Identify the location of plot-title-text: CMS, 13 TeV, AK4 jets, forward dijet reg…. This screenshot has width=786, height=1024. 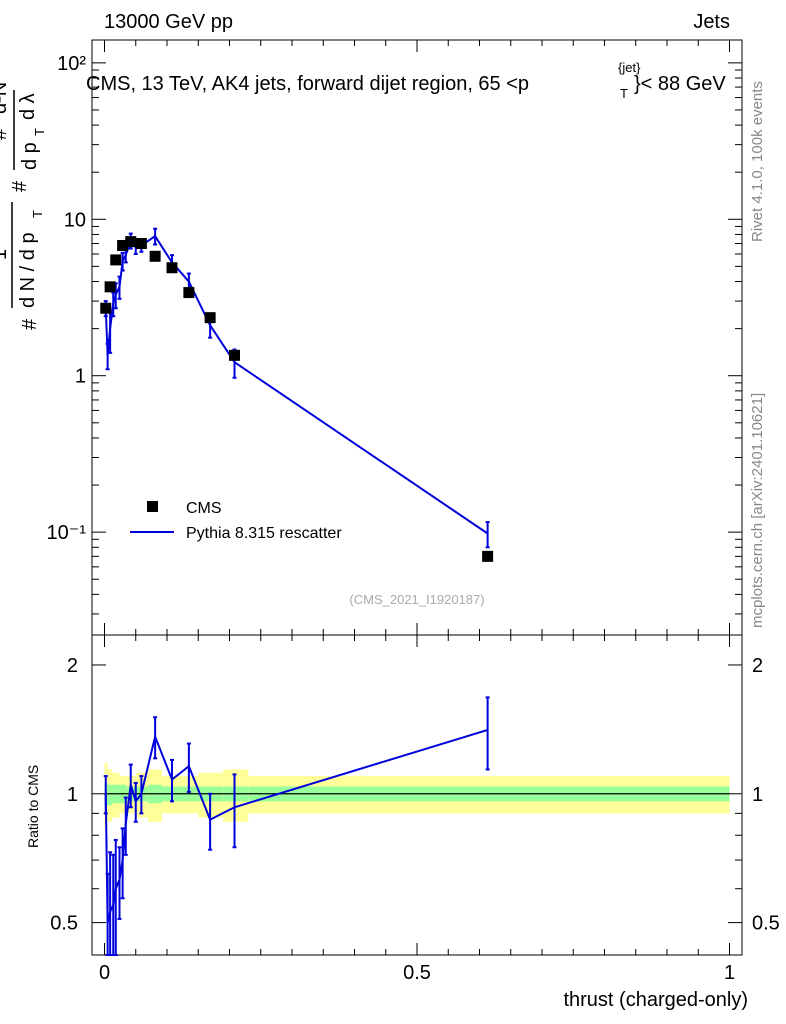
(307, 84).